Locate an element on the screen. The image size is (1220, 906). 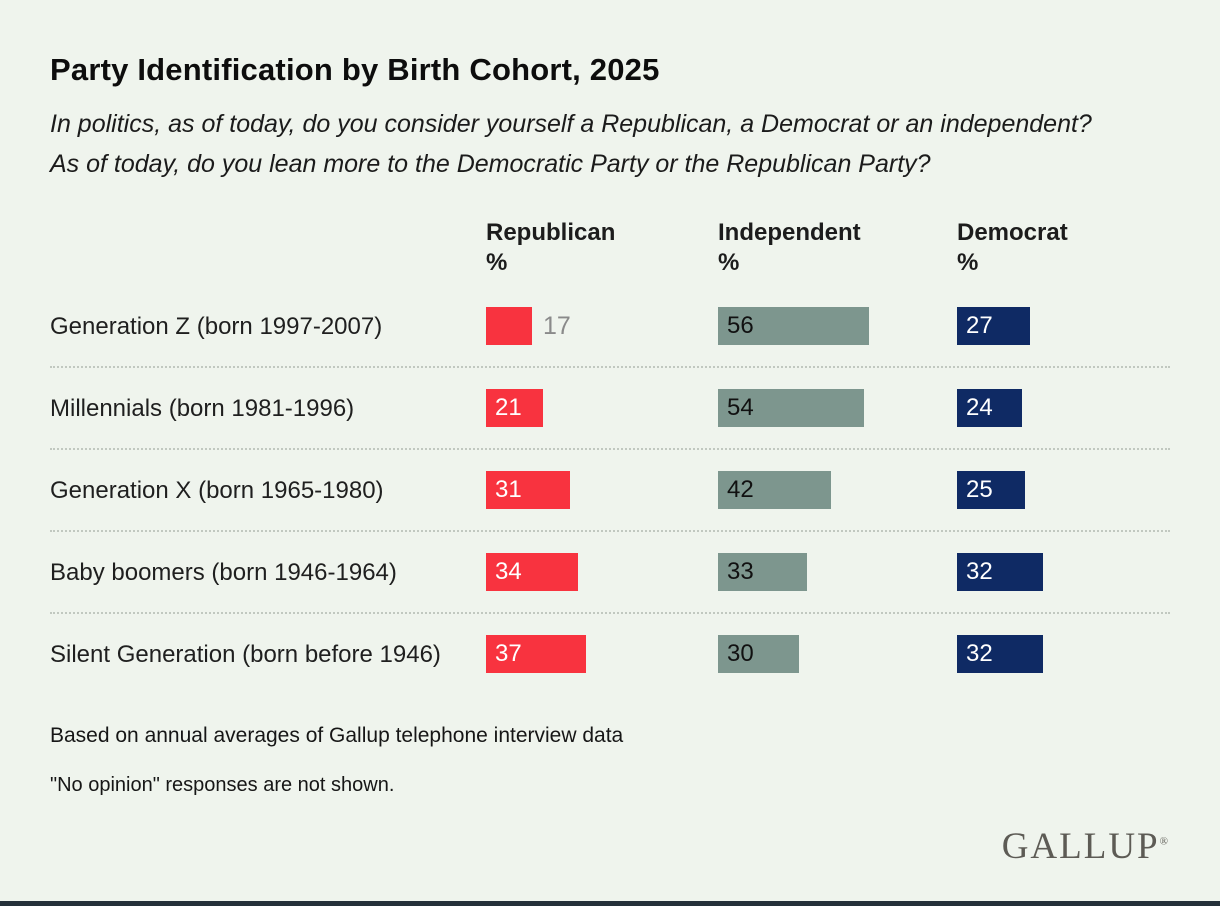
bar-value: 24 is located at coordinates (979, 407).